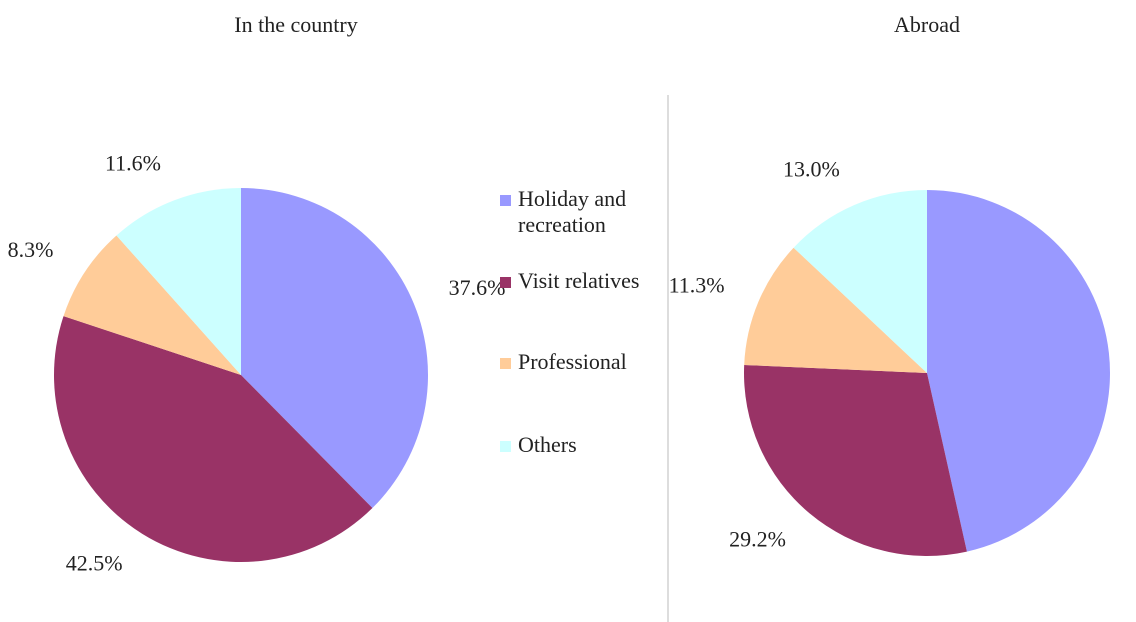 The height and width of the screenshot is (622, 1136). Describe the element at coordinates (295, 24) in the screenshot. I see `chart-title: In the country` at that location.